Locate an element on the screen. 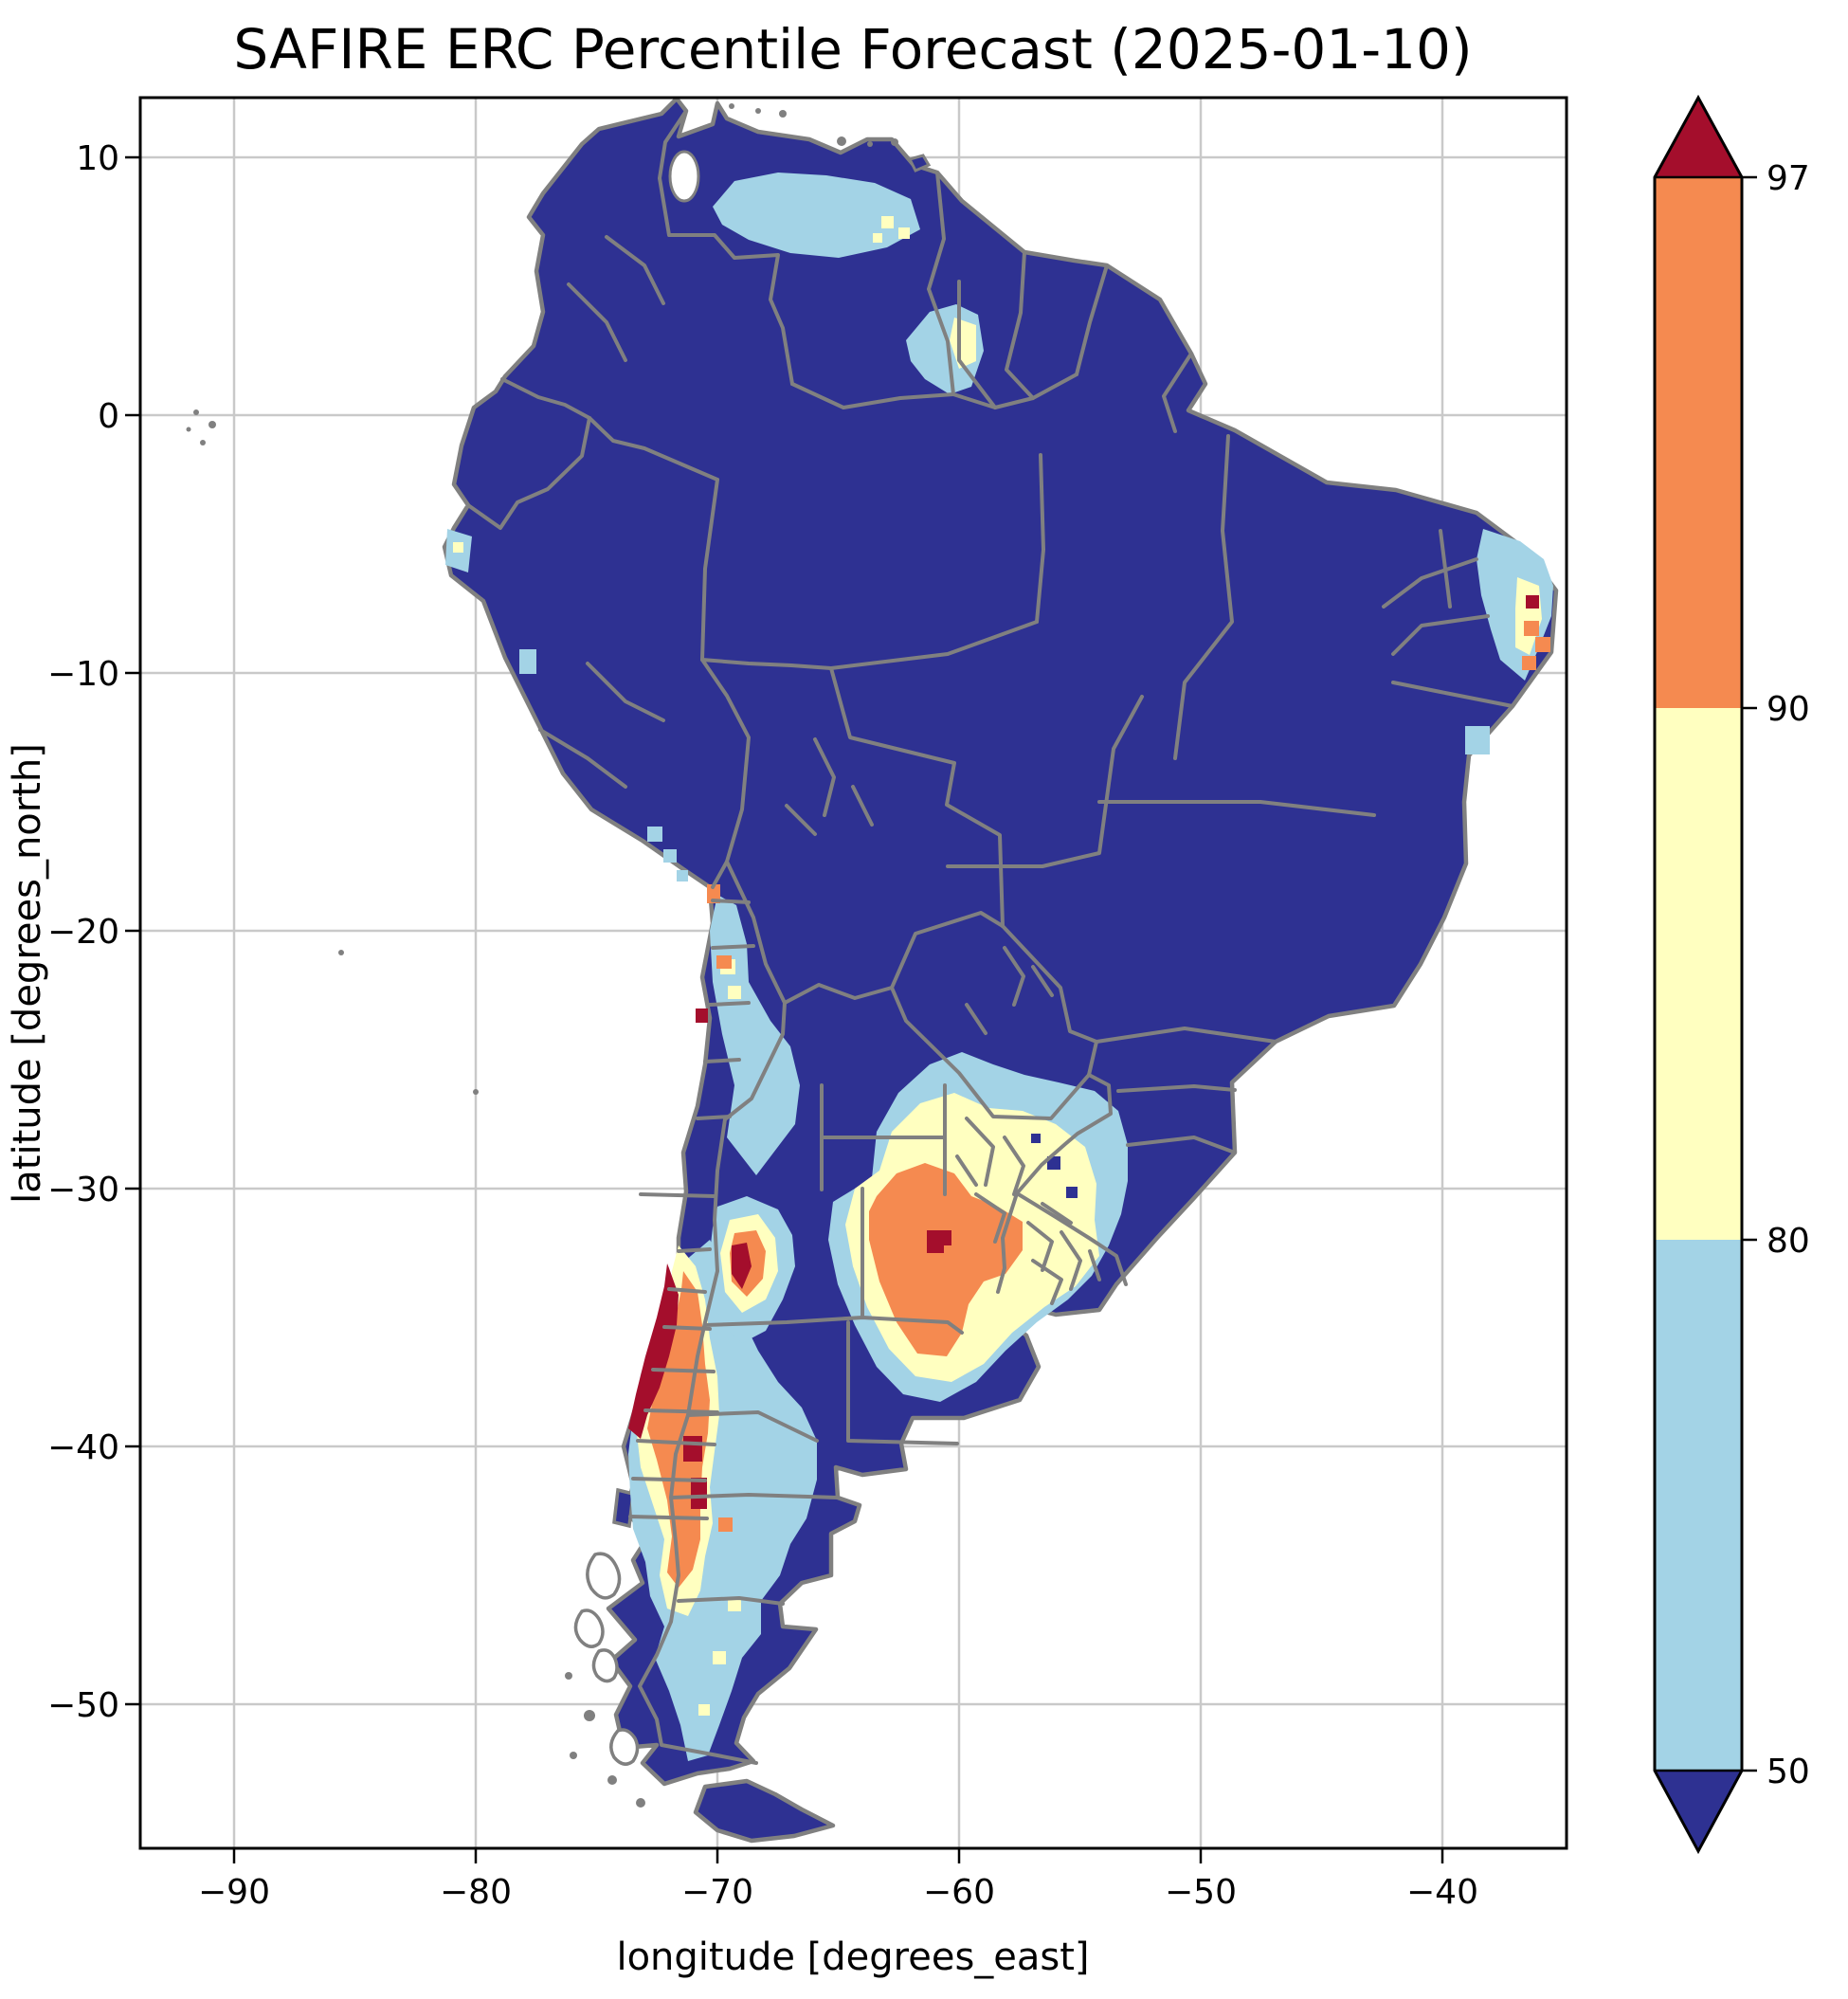 The image size is (1848, 1999). overlay-guyana-yellow is located at coordinates (963, 343).